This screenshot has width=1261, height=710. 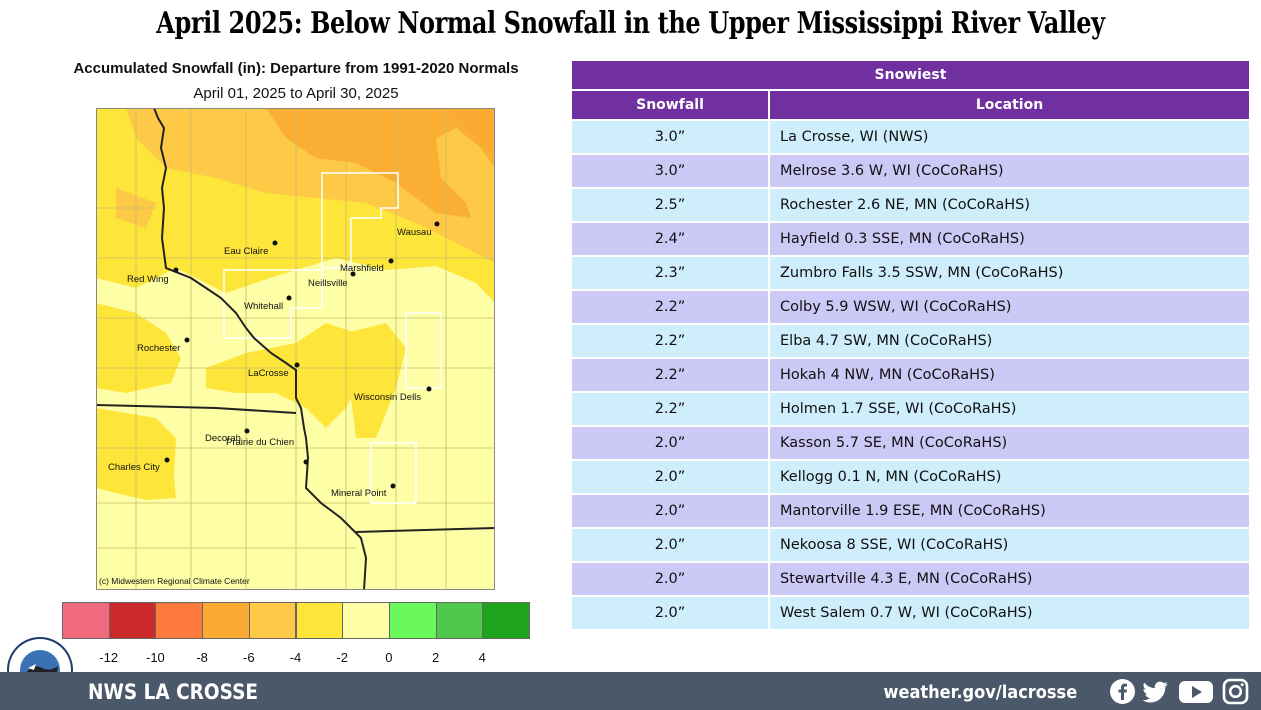 I want to click on legend-tick-label: 4, so click(x=482, y=657).